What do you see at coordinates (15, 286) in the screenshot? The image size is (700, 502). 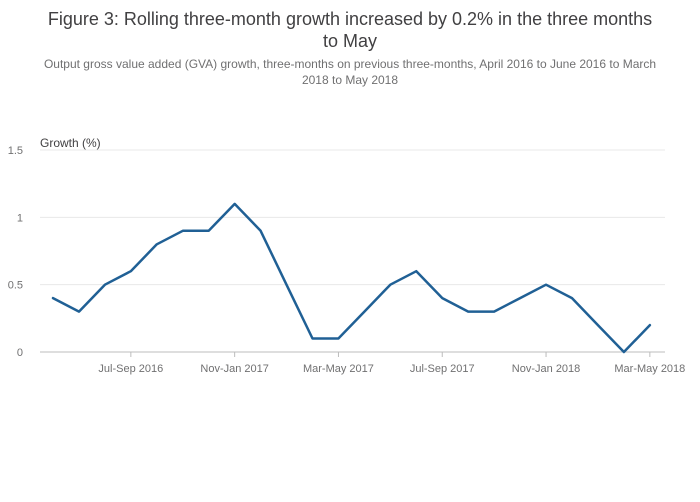 I see `y-tick-label: 0.5` at bounding box center [15, 286].